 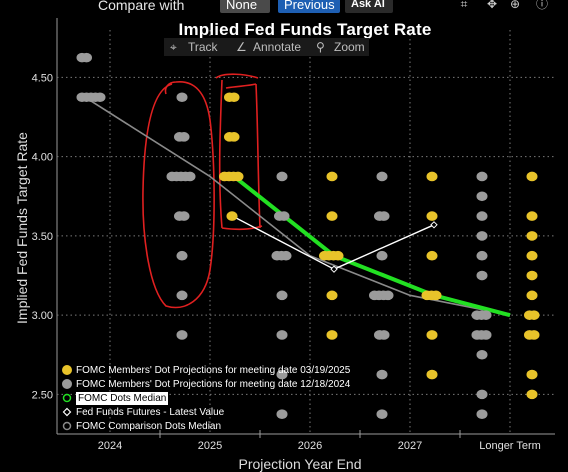 I want to click on pencil-icon: ∠, so click(x=241, y=47).